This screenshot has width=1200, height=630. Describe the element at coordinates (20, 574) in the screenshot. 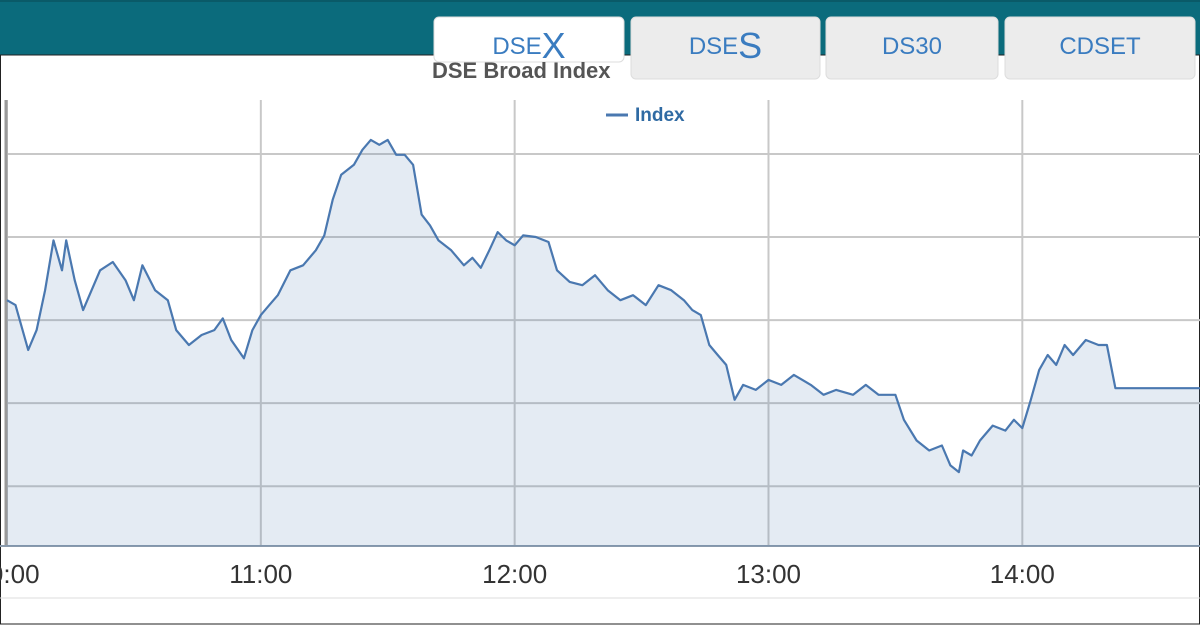

I see `x-tick-label: 10:00` at that location.